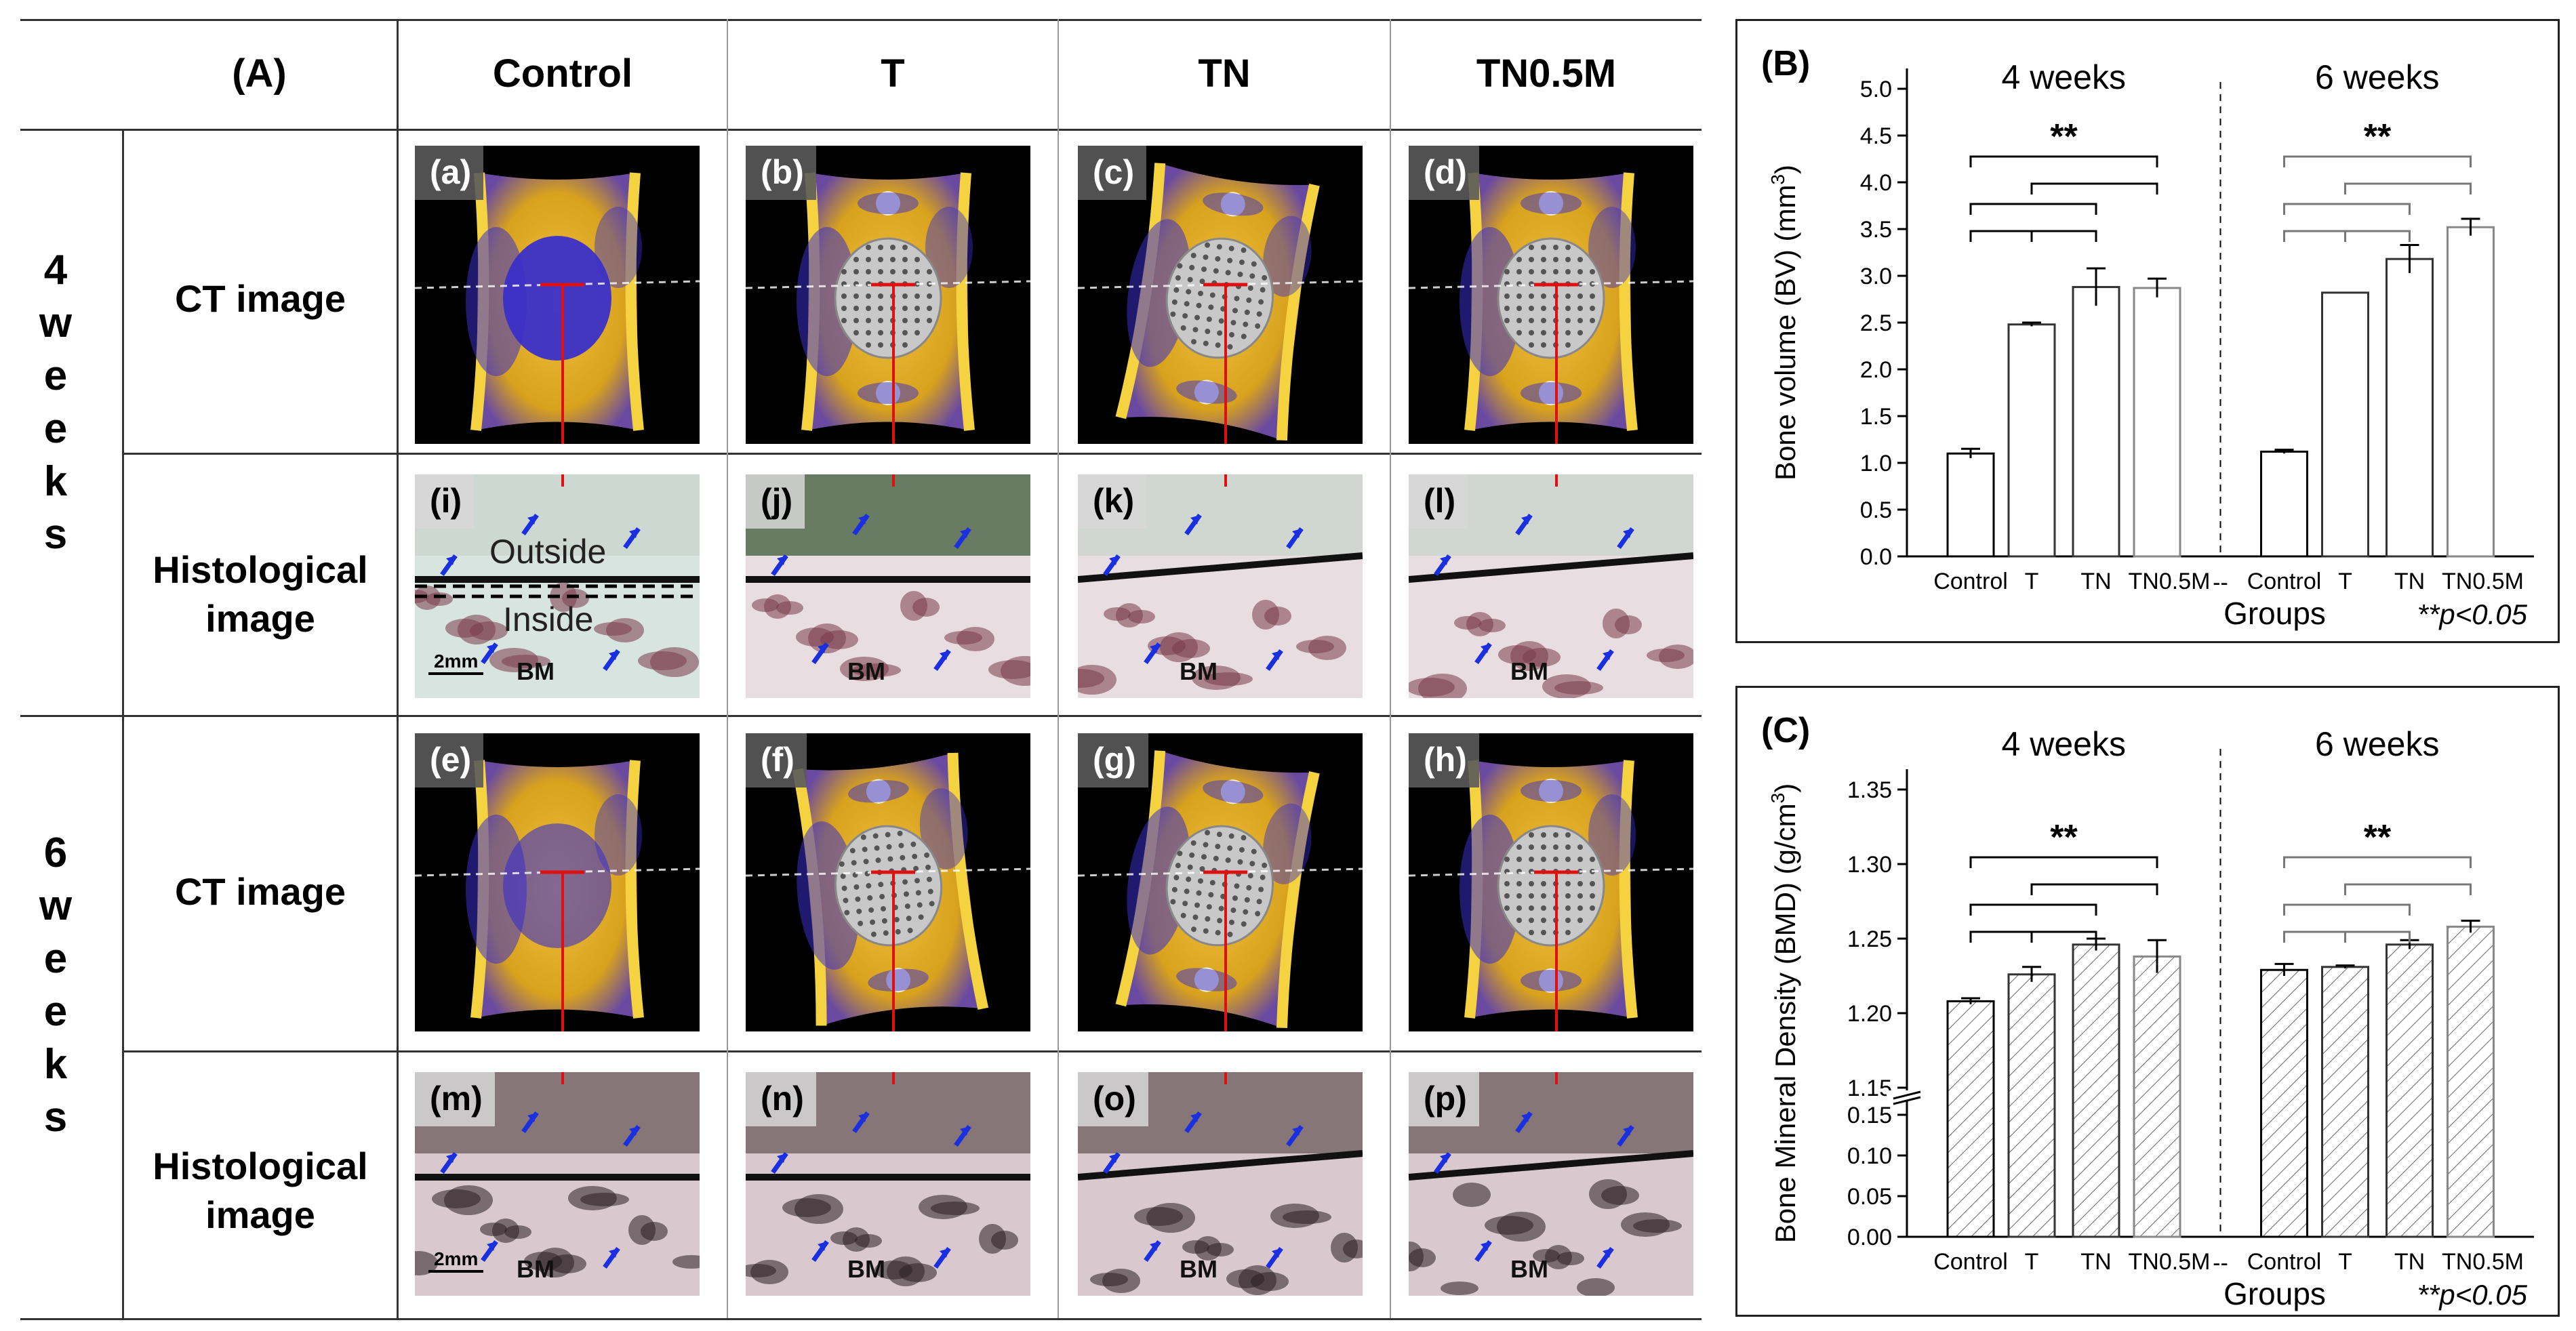 This screenshot has height=1331, width=2576. I want to click on bone-edge-right, so click(634, 889).